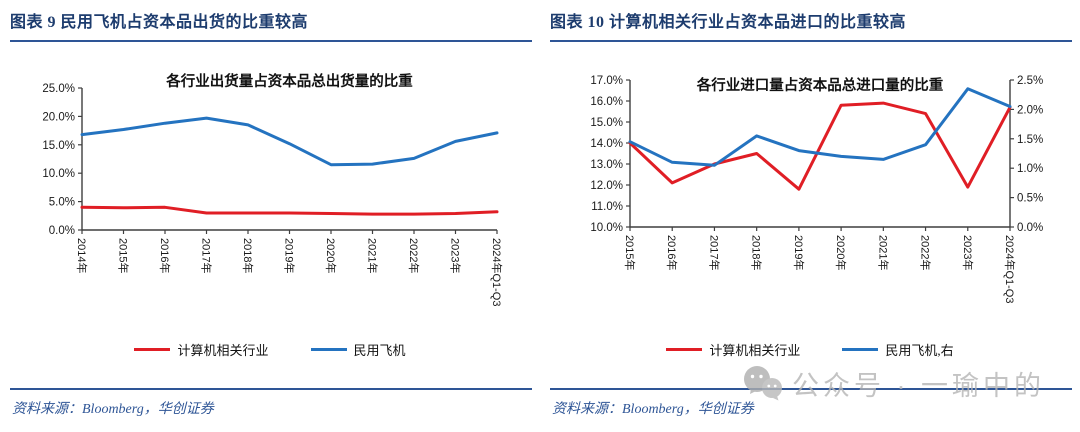 The width and height of the screenshot is (1080, 432). I want to click on right-y-tick-label: 0.5%, so click(1030, 199).